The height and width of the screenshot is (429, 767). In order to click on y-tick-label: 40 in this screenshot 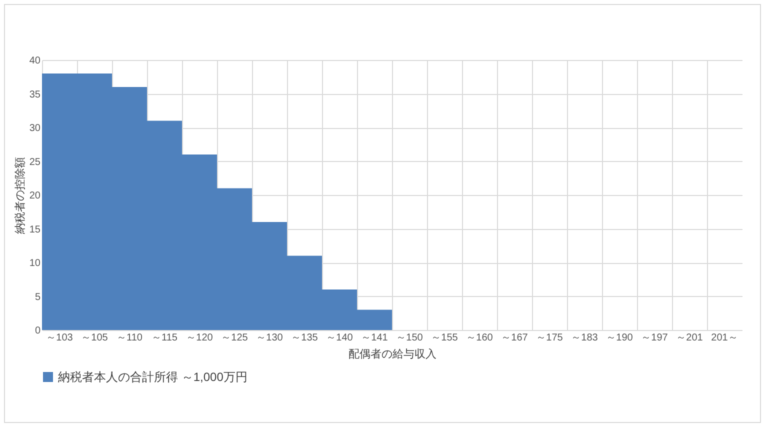, I will do `click(35, 61)`.